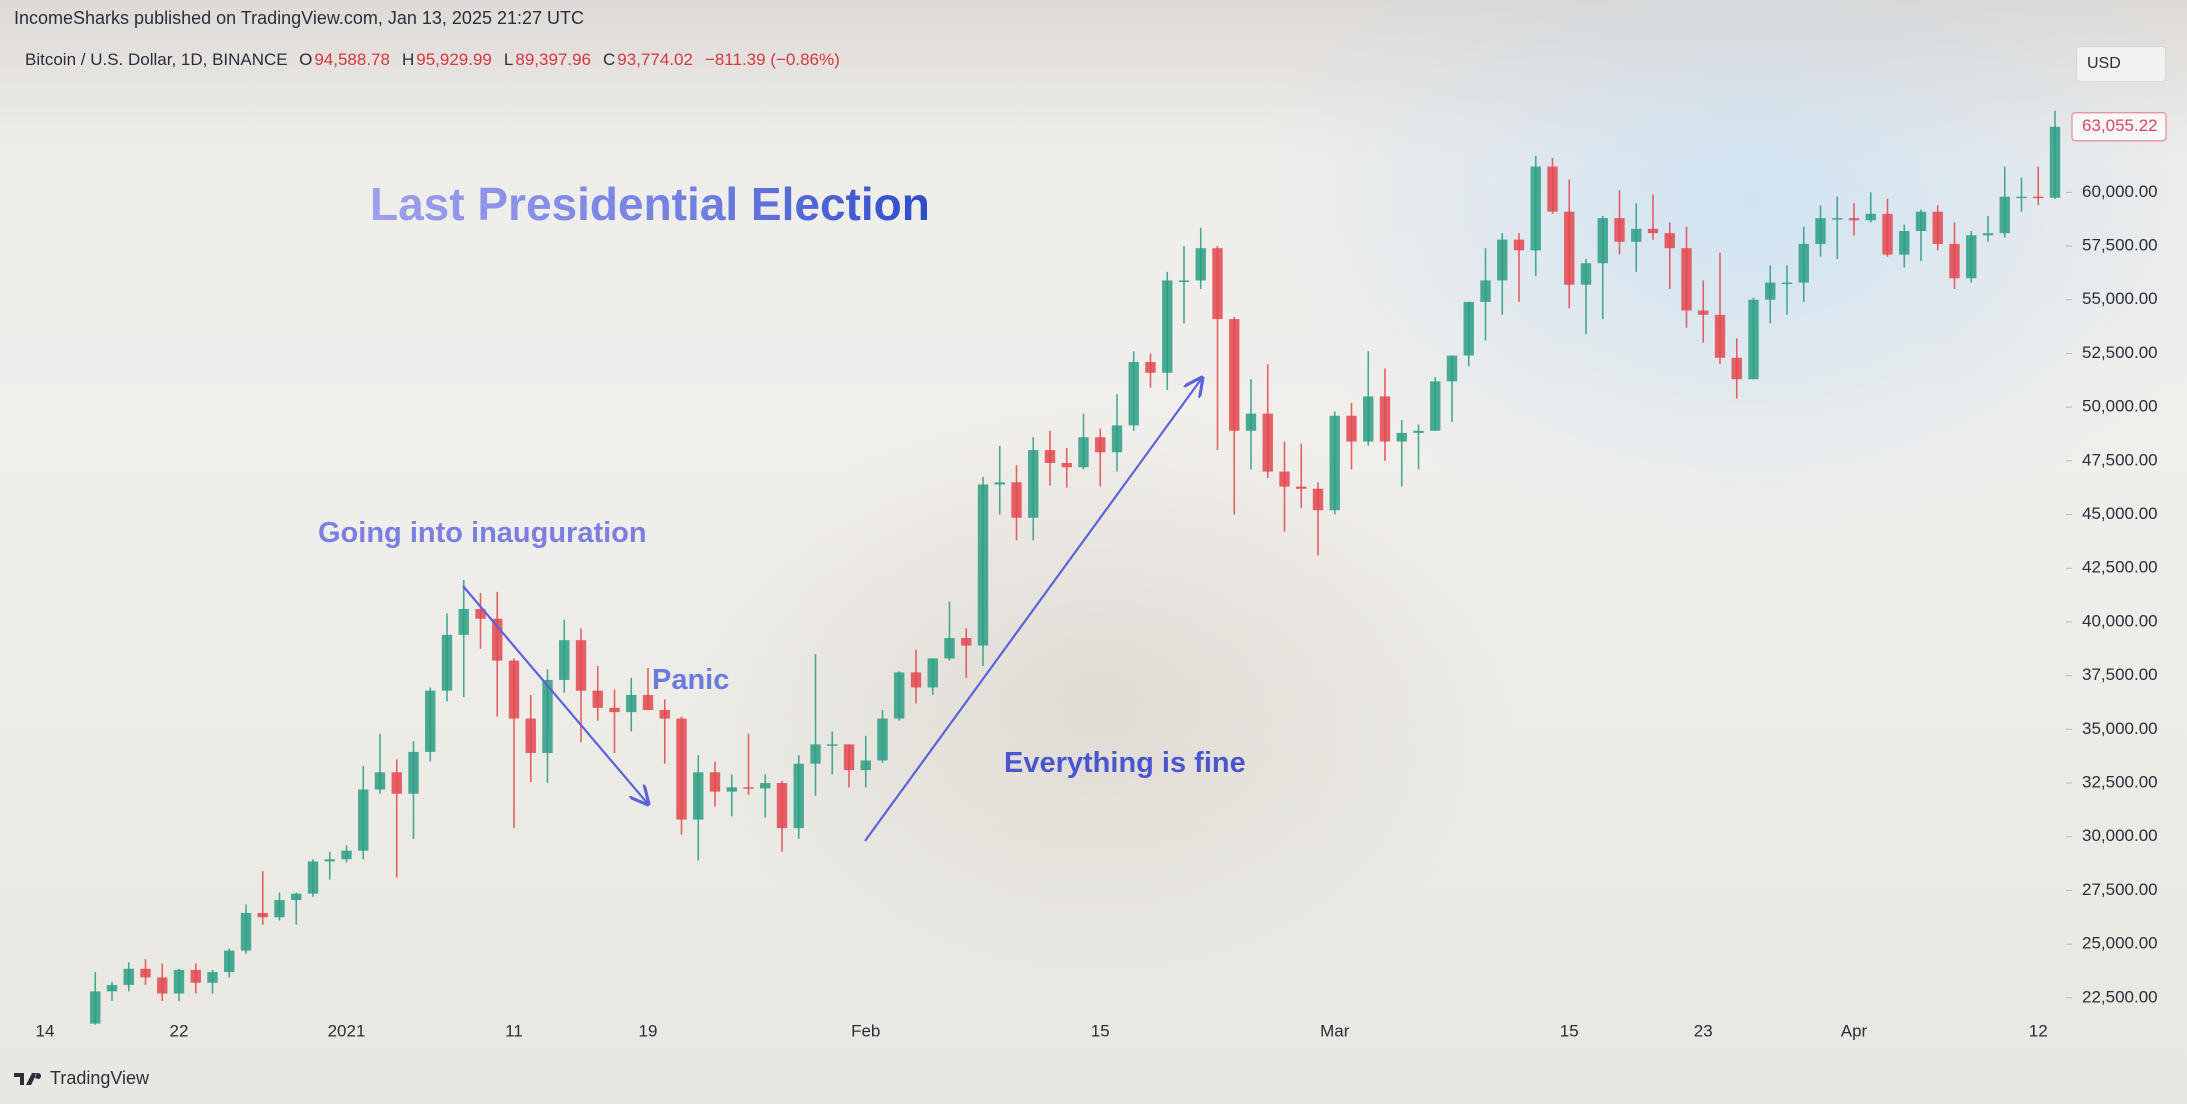 Image resolution: width=2187 pixels, height=1104 pixels. Describe the element at coordinates (2120, 728) in the screenshot. I see `y-tick-label: 35,000.00` at that location.